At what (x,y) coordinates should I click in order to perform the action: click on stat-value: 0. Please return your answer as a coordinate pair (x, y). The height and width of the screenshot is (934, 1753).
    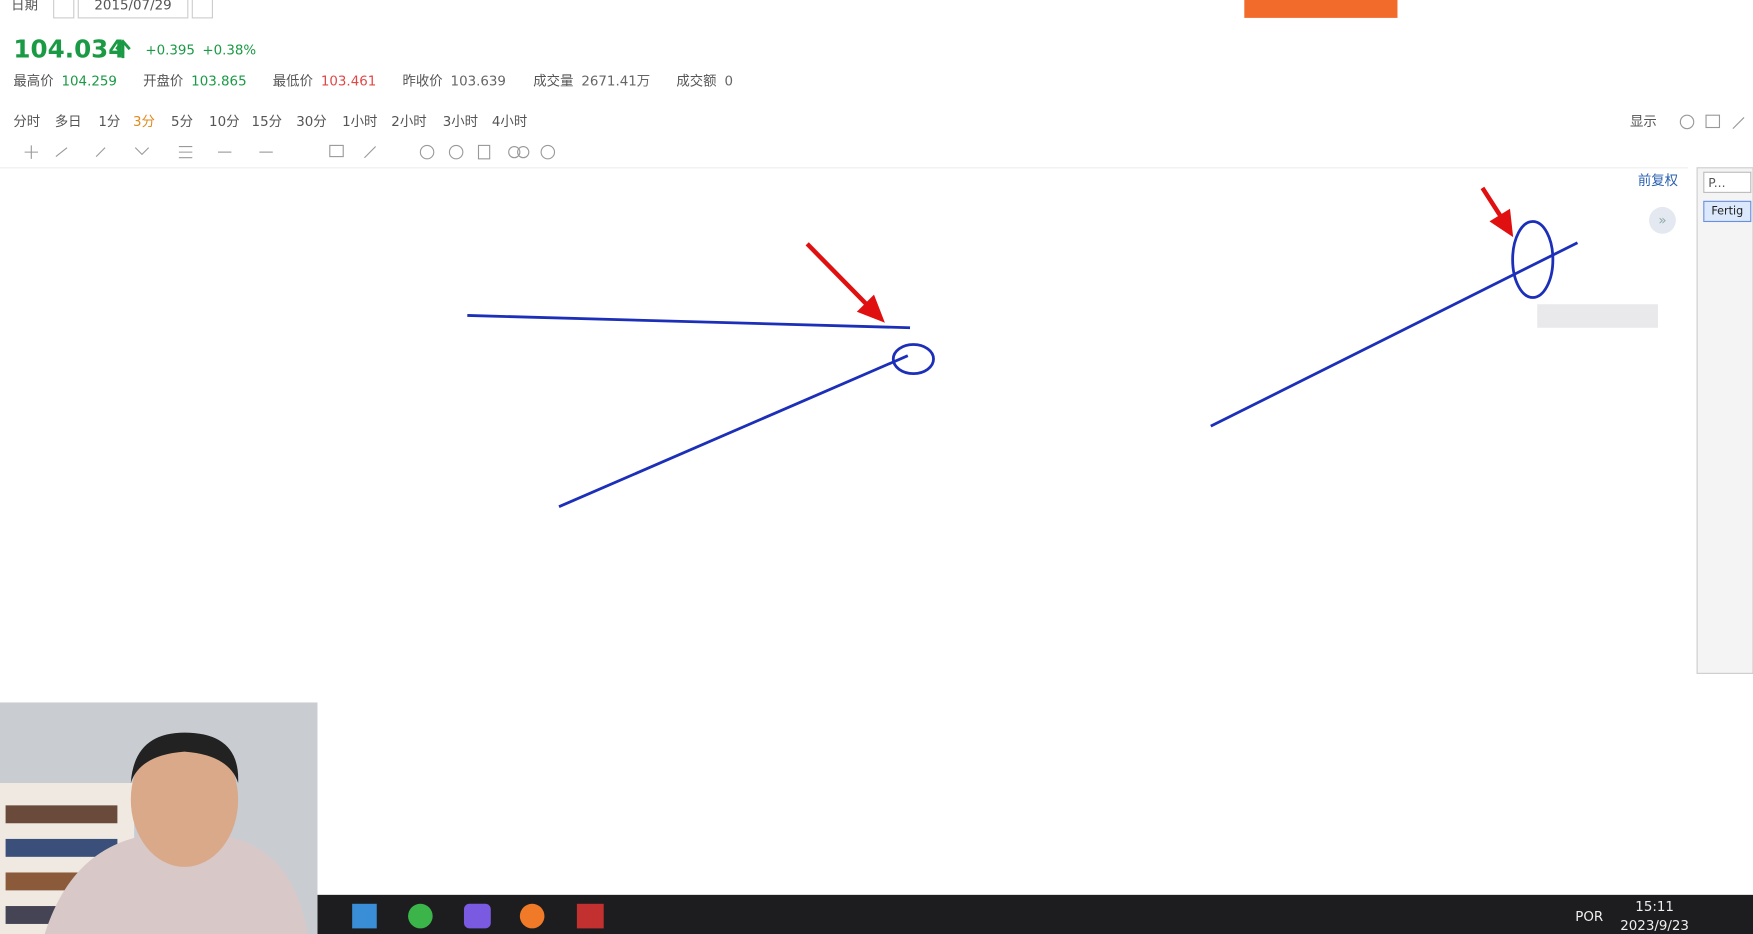
    Looking at the image, I should click on (728, 82).